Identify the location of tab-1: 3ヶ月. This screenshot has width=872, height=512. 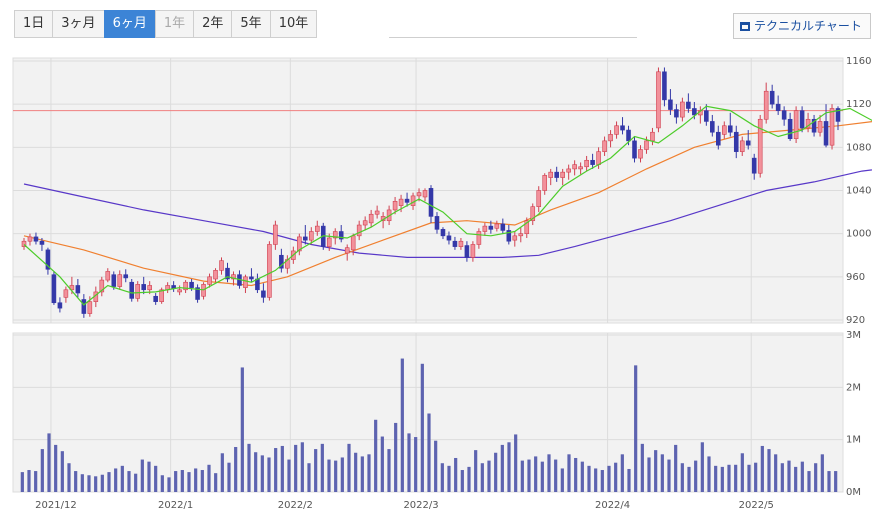
(78, 24).